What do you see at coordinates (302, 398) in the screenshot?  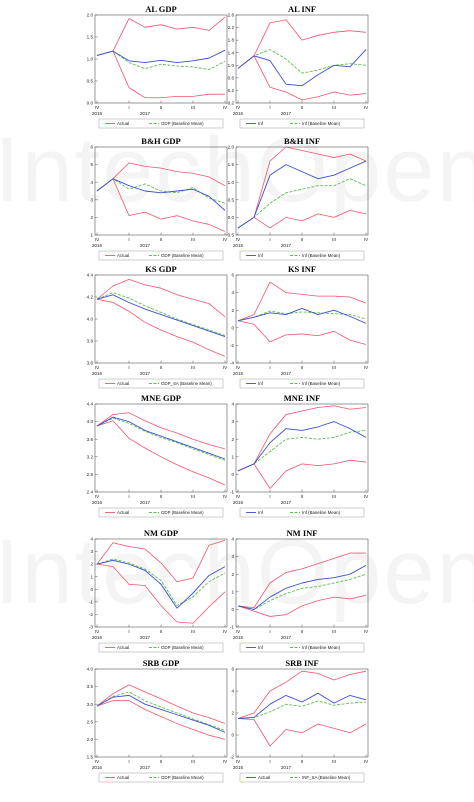 I see `chart-title: MNE INF` at bounding box center [302, 398].